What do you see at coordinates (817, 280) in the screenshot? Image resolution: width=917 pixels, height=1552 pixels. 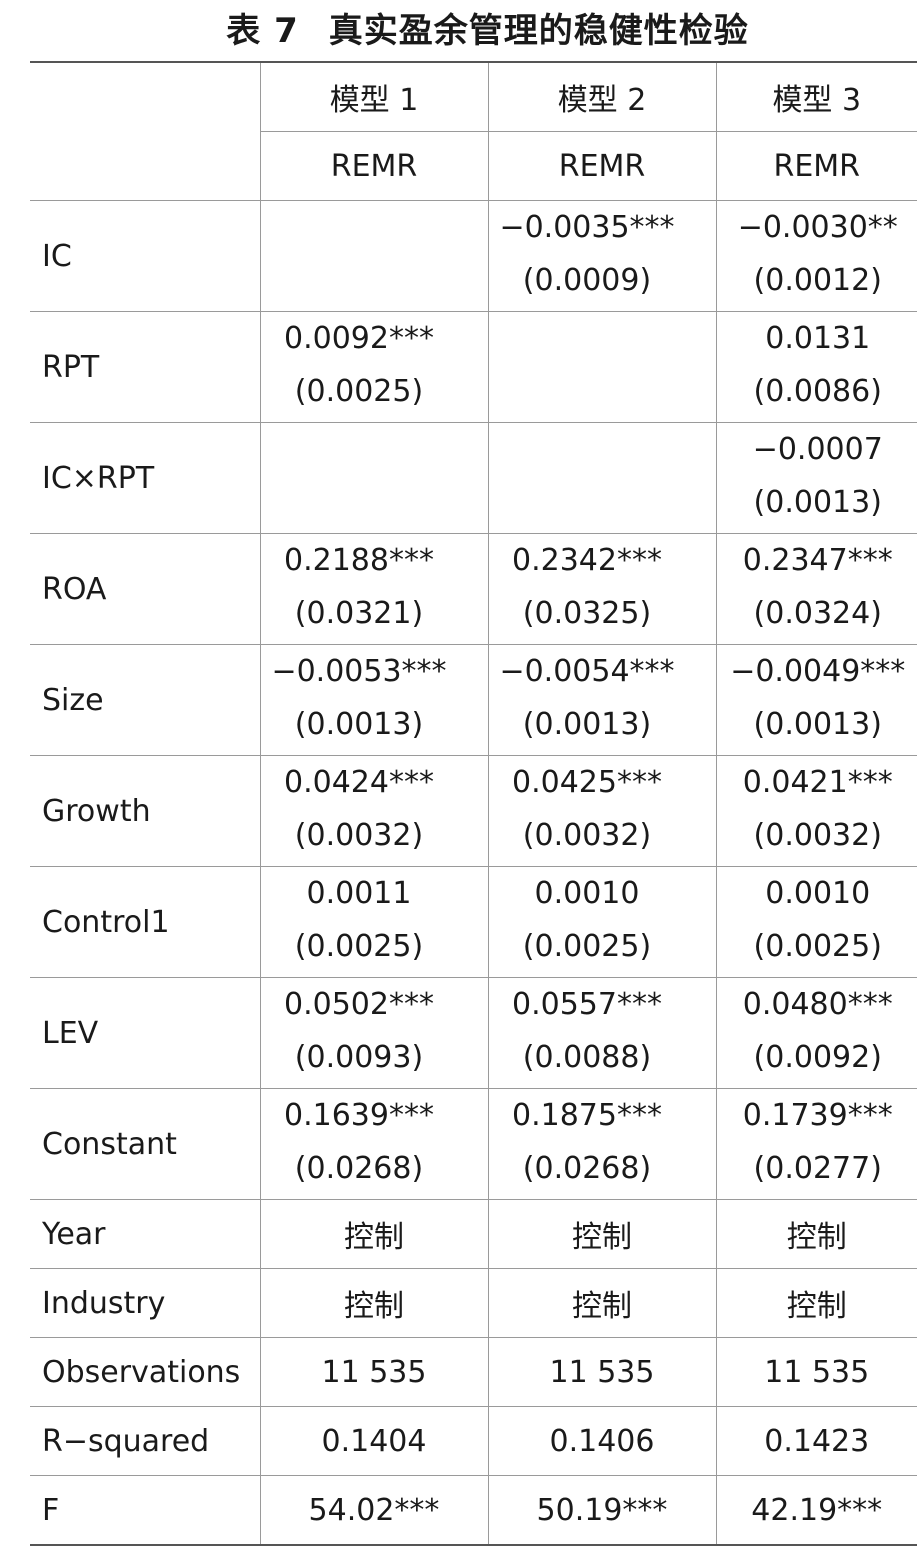 I see `standard-error-value: (0.0012)` at bounding box center [817, 280].